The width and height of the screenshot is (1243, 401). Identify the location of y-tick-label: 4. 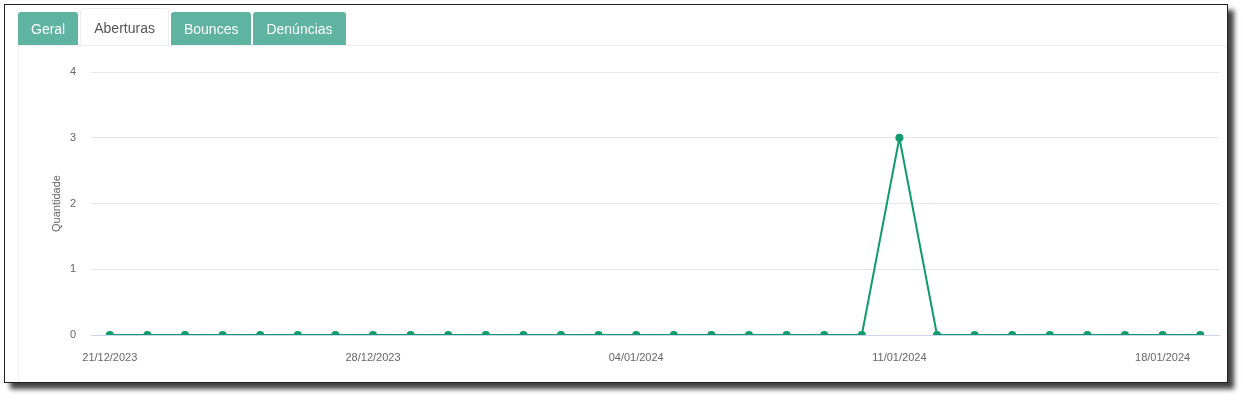
(72, 71).